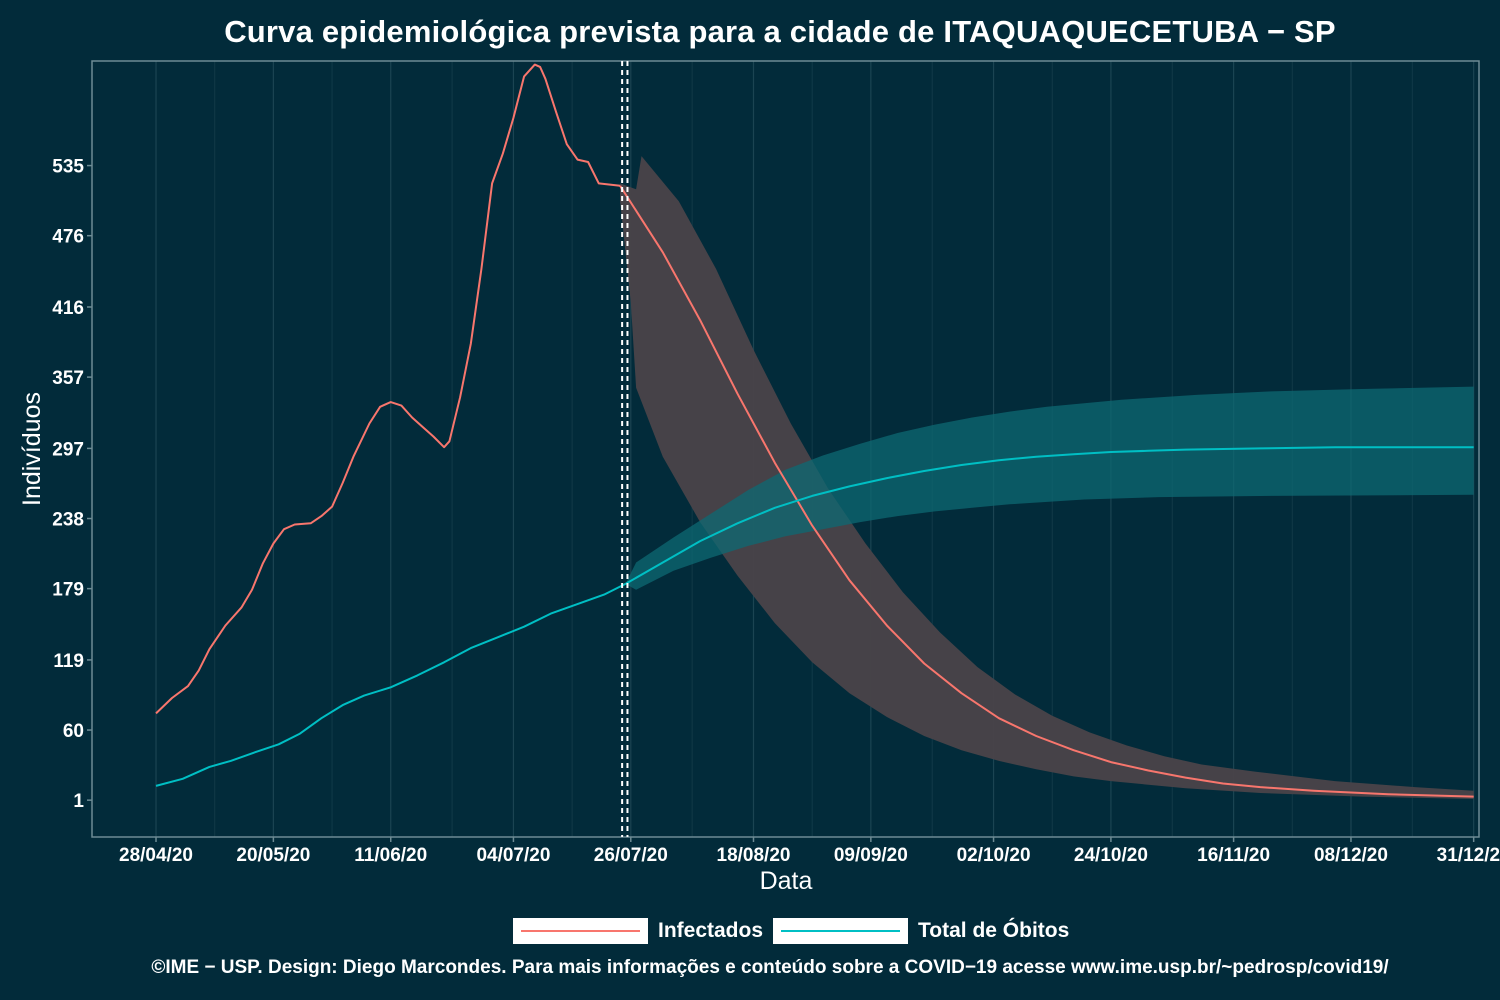  Describe the element at coordinates (786, 881) in the screenshot. I see `x-axis-title: Data` at that location.